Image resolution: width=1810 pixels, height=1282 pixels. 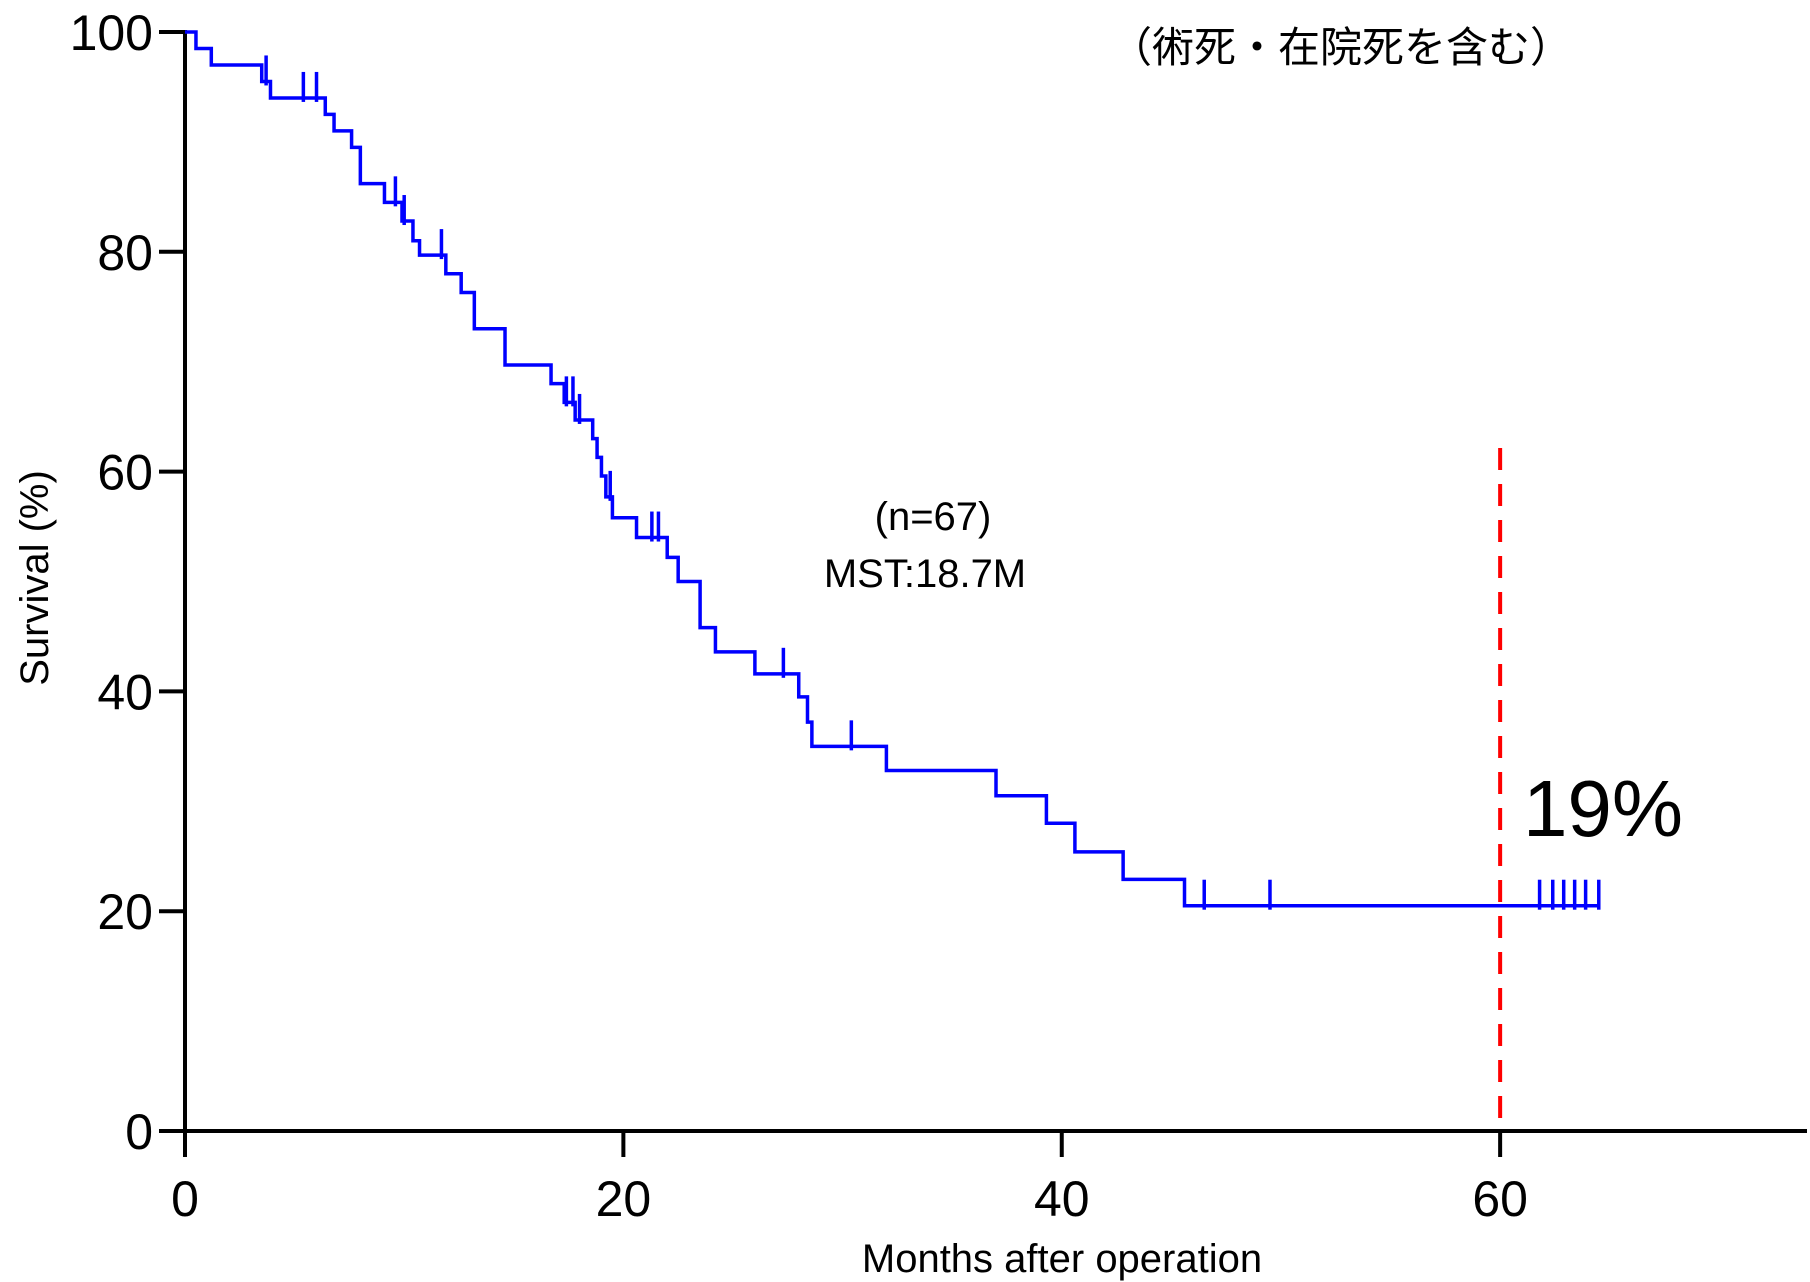 I want to click on y-tick-label: 100, so click(x=111, y=33).